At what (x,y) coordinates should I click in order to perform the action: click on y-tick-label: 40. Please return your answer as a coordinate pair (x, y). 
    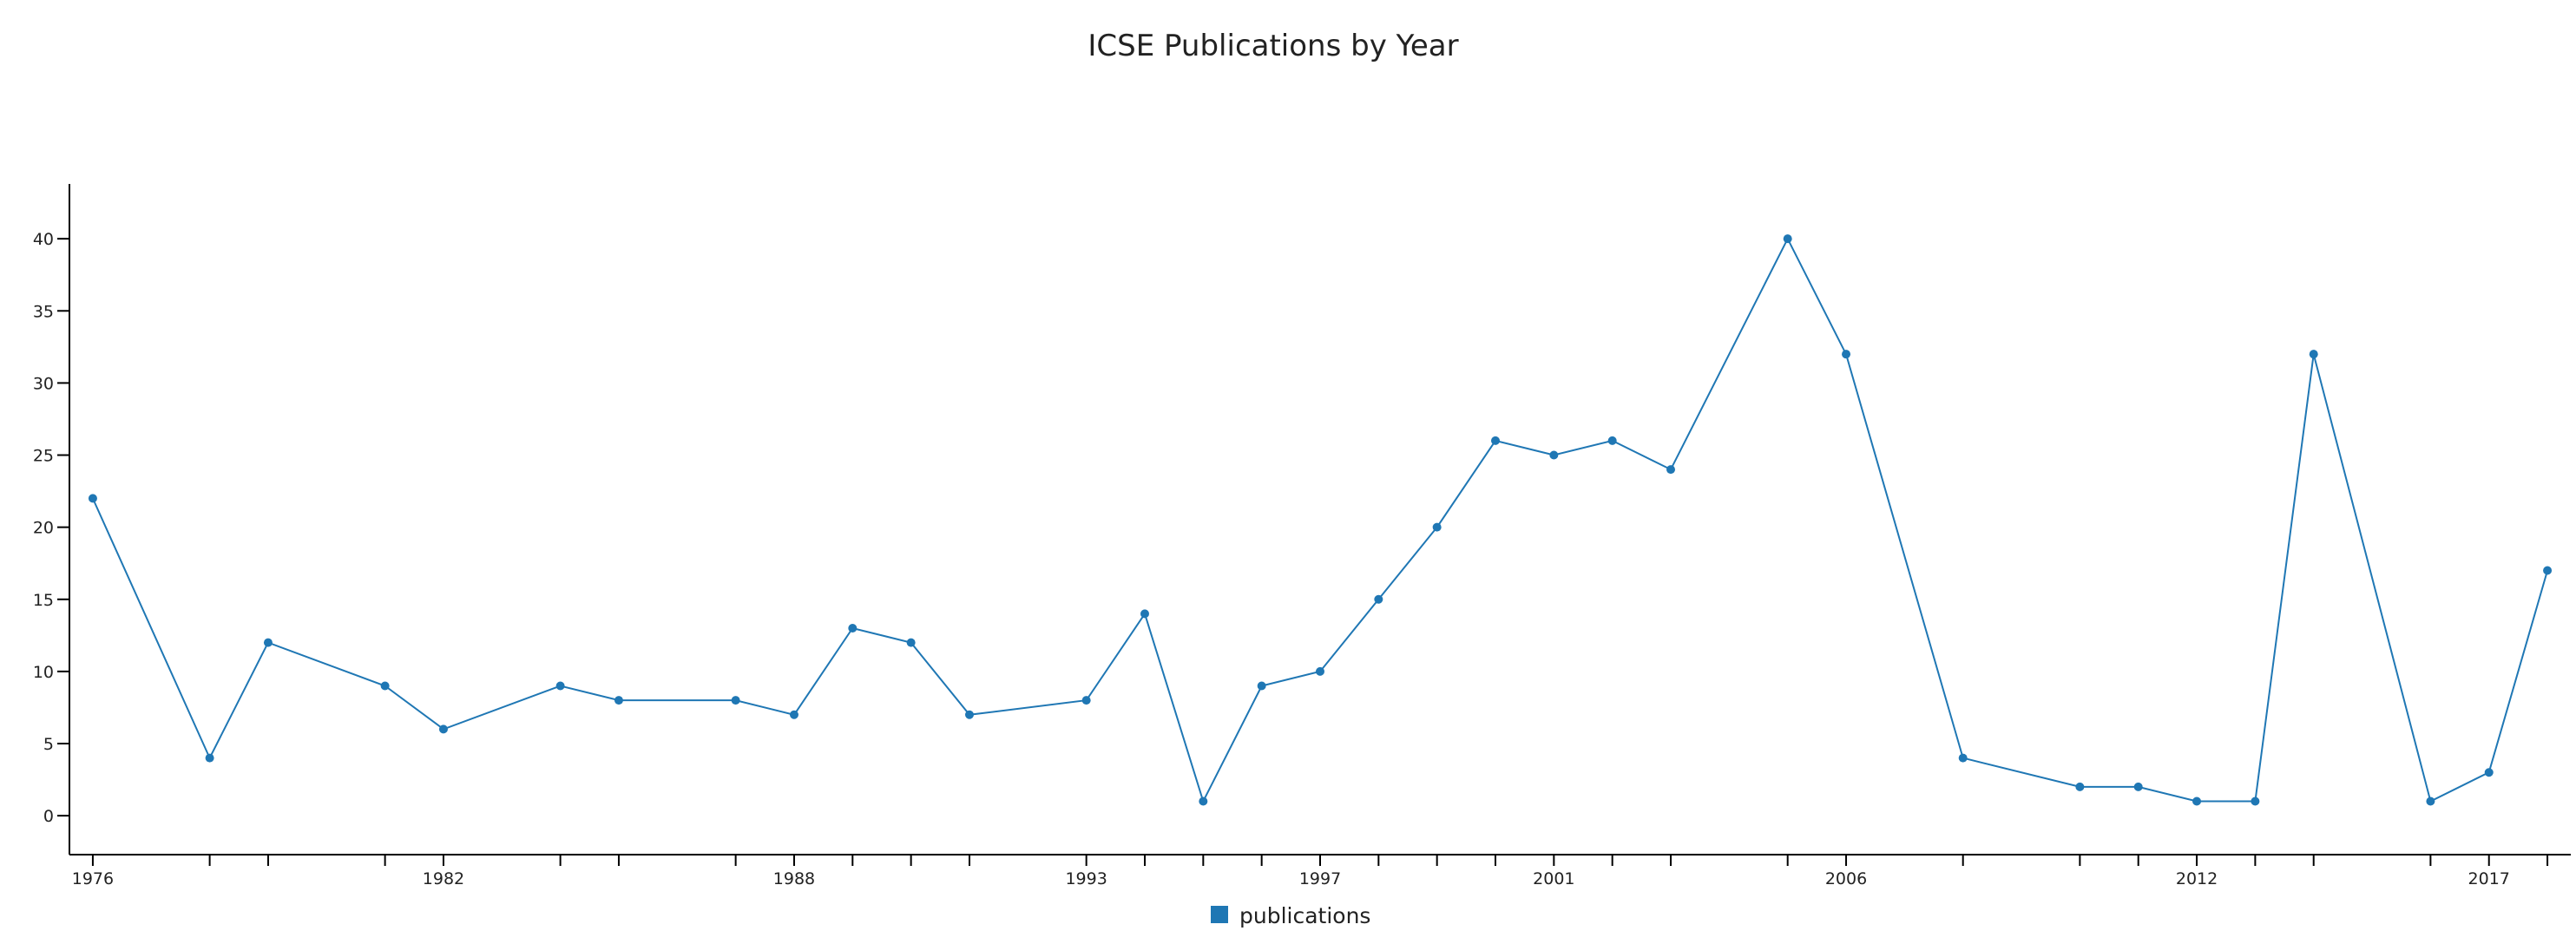
    Looking at the image, I should click on (43, 239).